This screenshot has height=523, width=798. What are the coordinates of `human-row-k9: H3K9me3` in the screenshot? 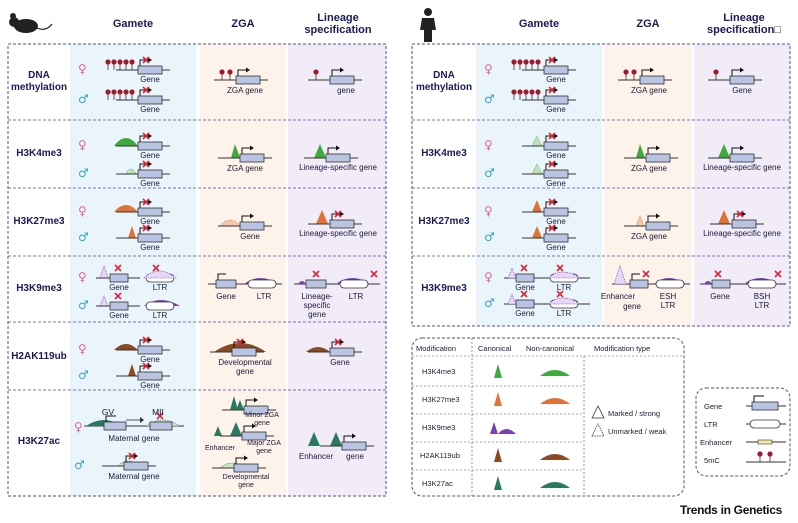 It's located at (444, 288).